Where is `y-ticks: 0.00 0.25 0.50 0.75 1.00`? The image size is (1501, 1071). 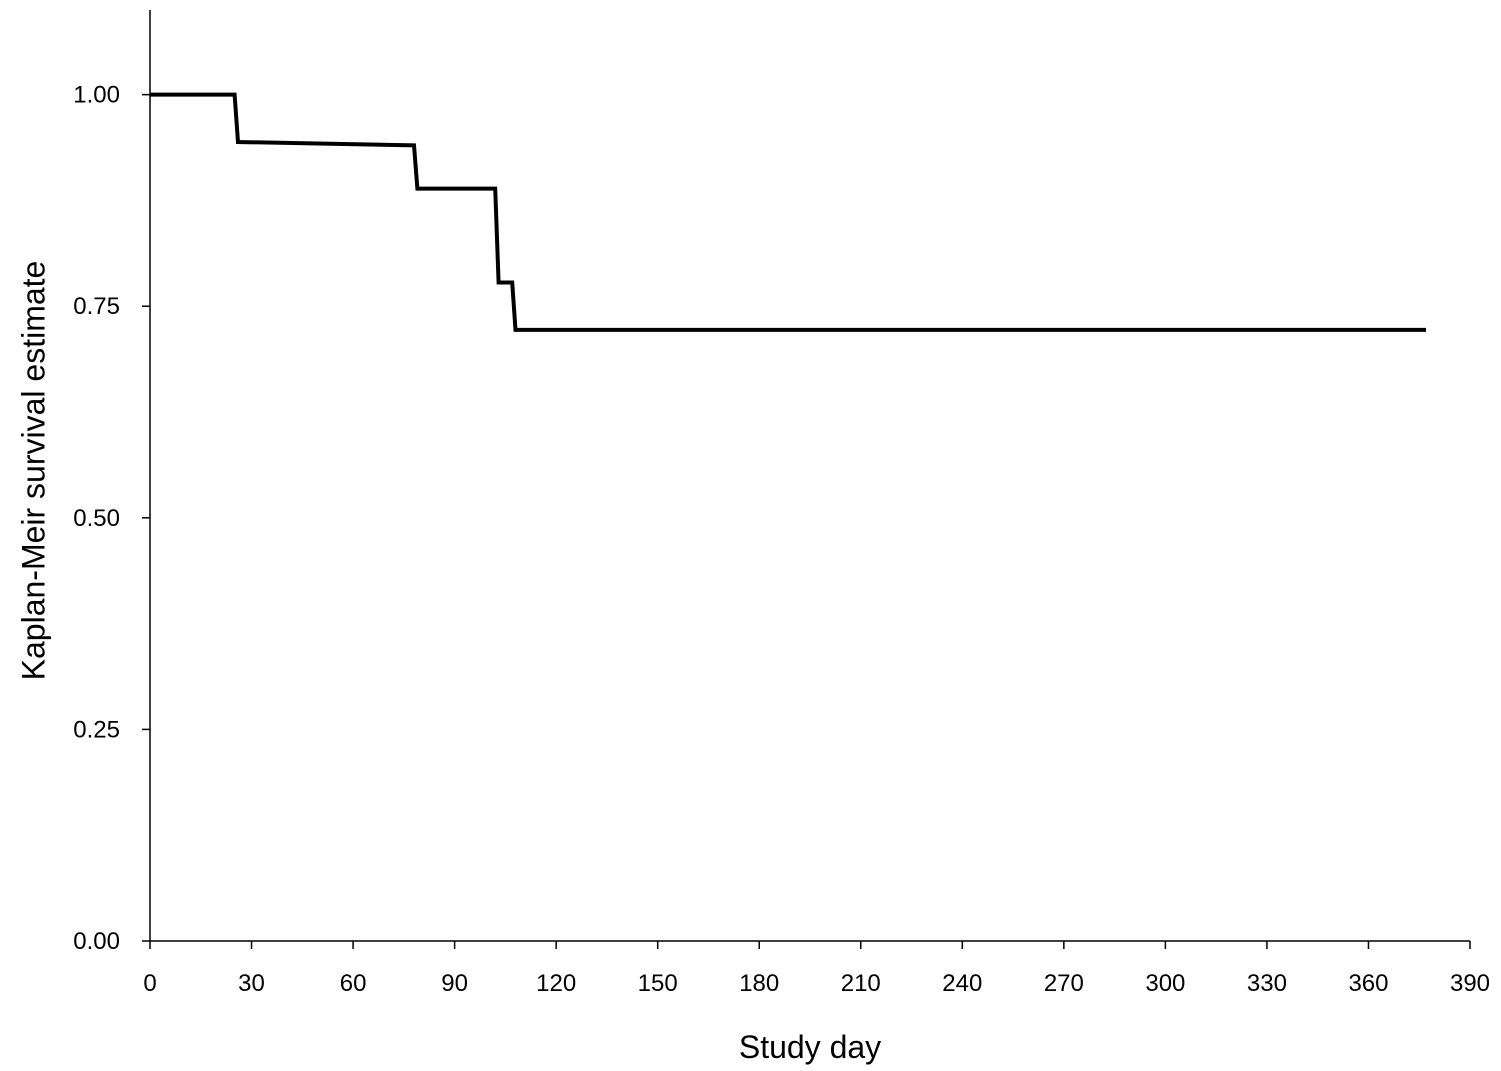
y-ticks: 0.00 0.25 0.50 0.75 1.00 is located at coordinates (111, 518).